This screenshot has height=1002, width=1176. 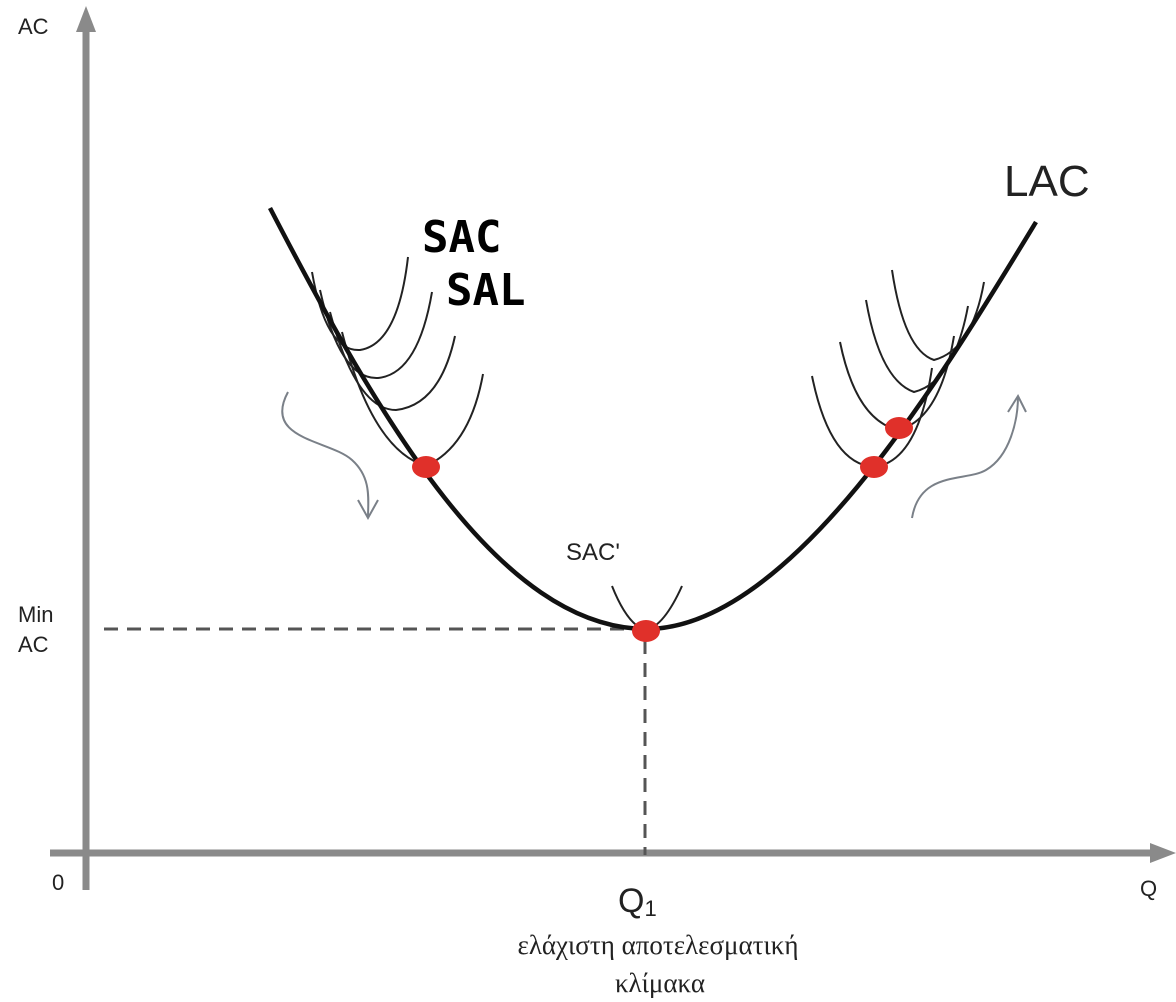 I want to click on handwritten-sac-label: SAC, so click(x=461, y=237).